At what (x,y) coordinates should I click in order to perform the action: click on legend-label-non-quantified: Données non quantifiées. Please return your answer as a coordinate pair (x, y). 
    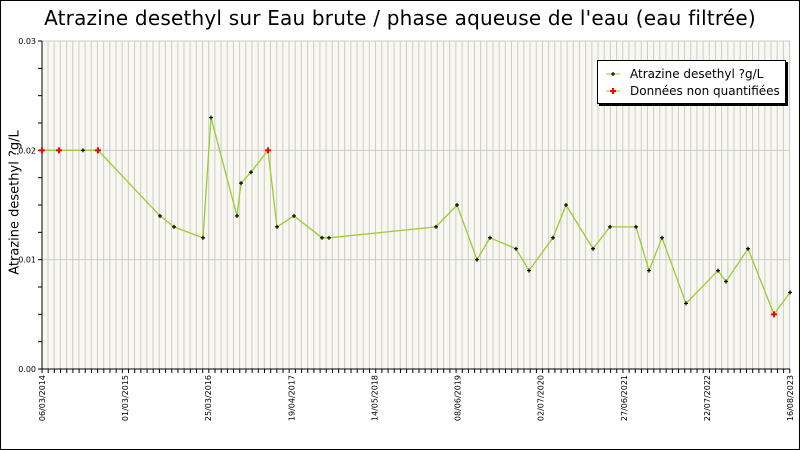
    Looking at the image, I should click on (705, 91).